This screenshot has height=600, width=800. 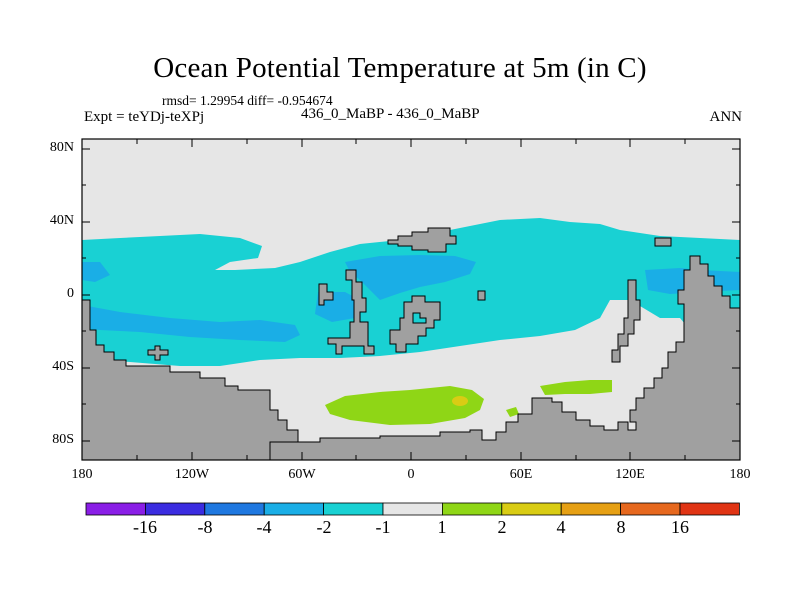 What do you see at coordinates (63, 439) in the screenshot?
I see `lat-label-80s: 80S` at bounding box center [63, 439].